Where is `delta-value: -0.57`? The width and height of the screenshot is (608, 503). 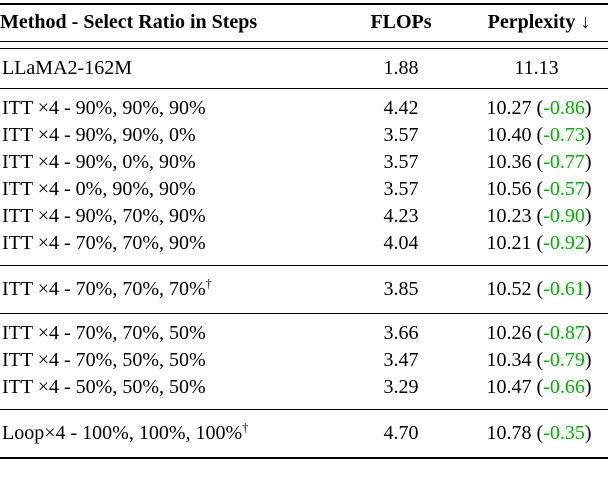
delta-value: -0.57 is located at coordinates (564, 189).